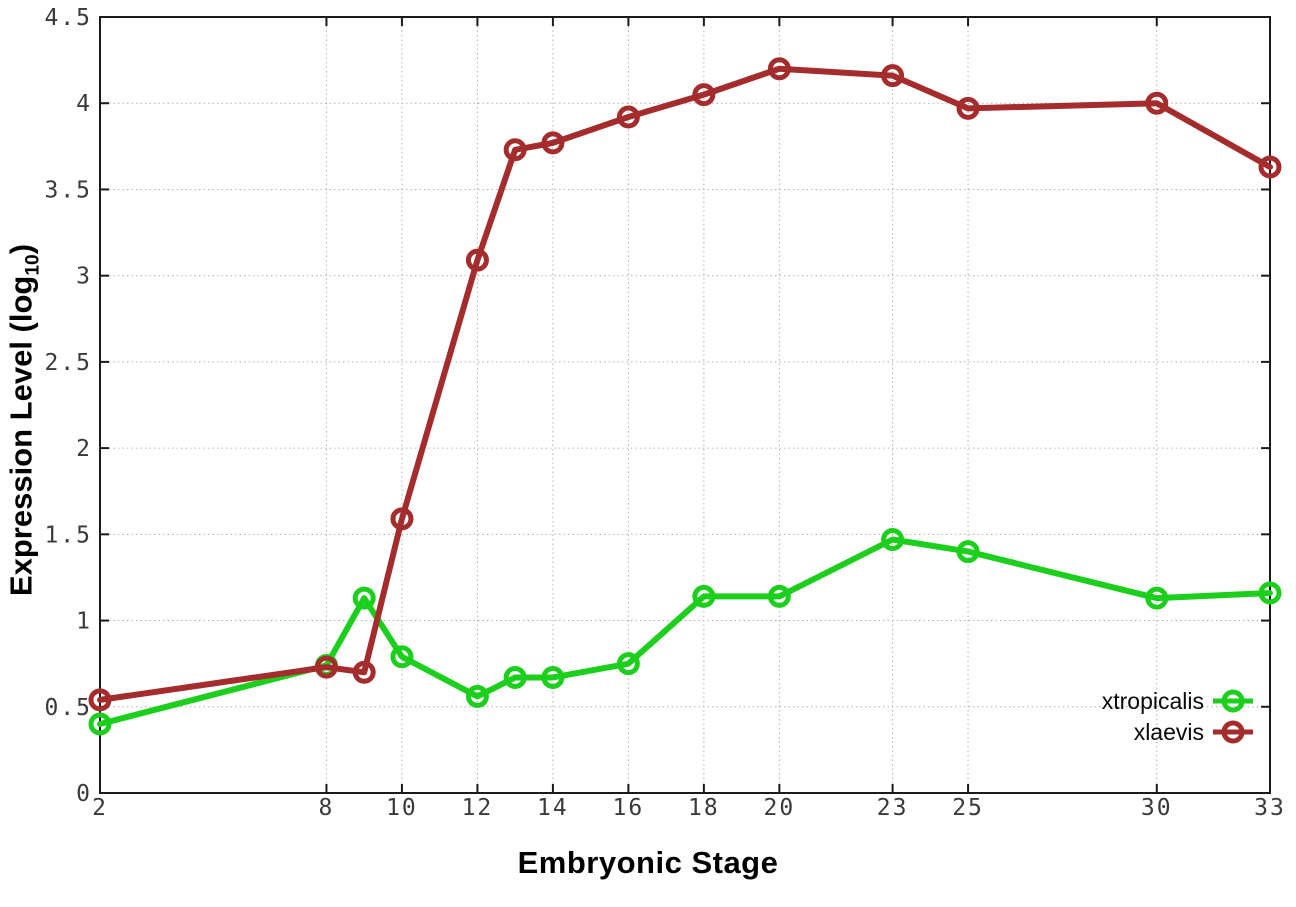 The width and height of the screenshot is (1296, 907). Describe the element at coordinates (84, 449) in the screenshot. I see `y-tick-label: 2` at that location.